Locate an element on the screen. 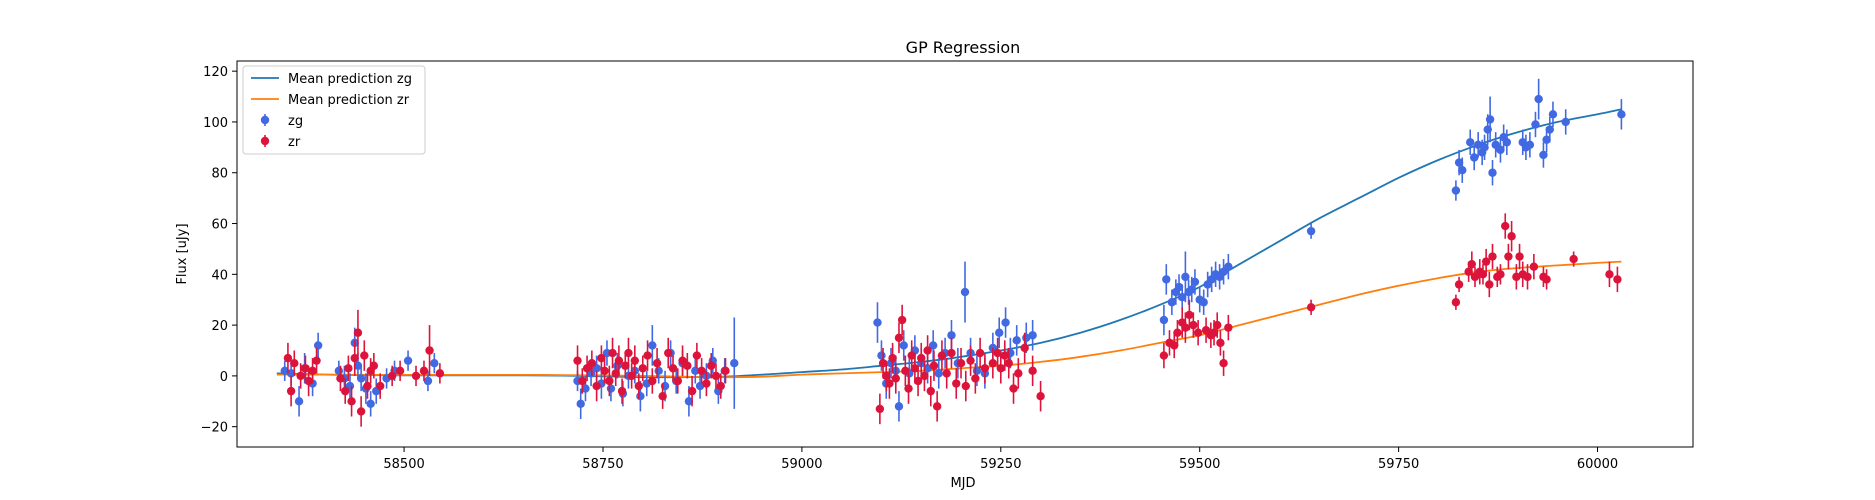 This screenshot has width=1875, height=500. legend-item: Mean prediction zg is located at coordinates (331, 79).